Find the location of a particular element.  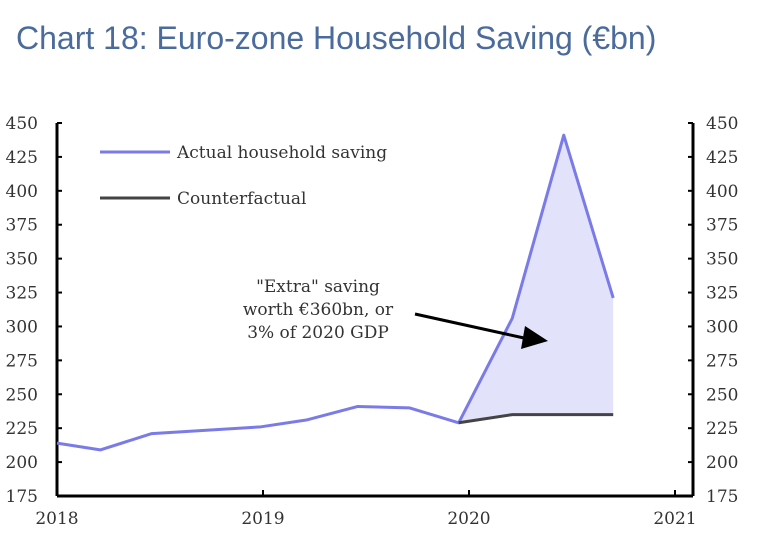

left-y-tick-label: 200 is located at coordinates (22, 463).